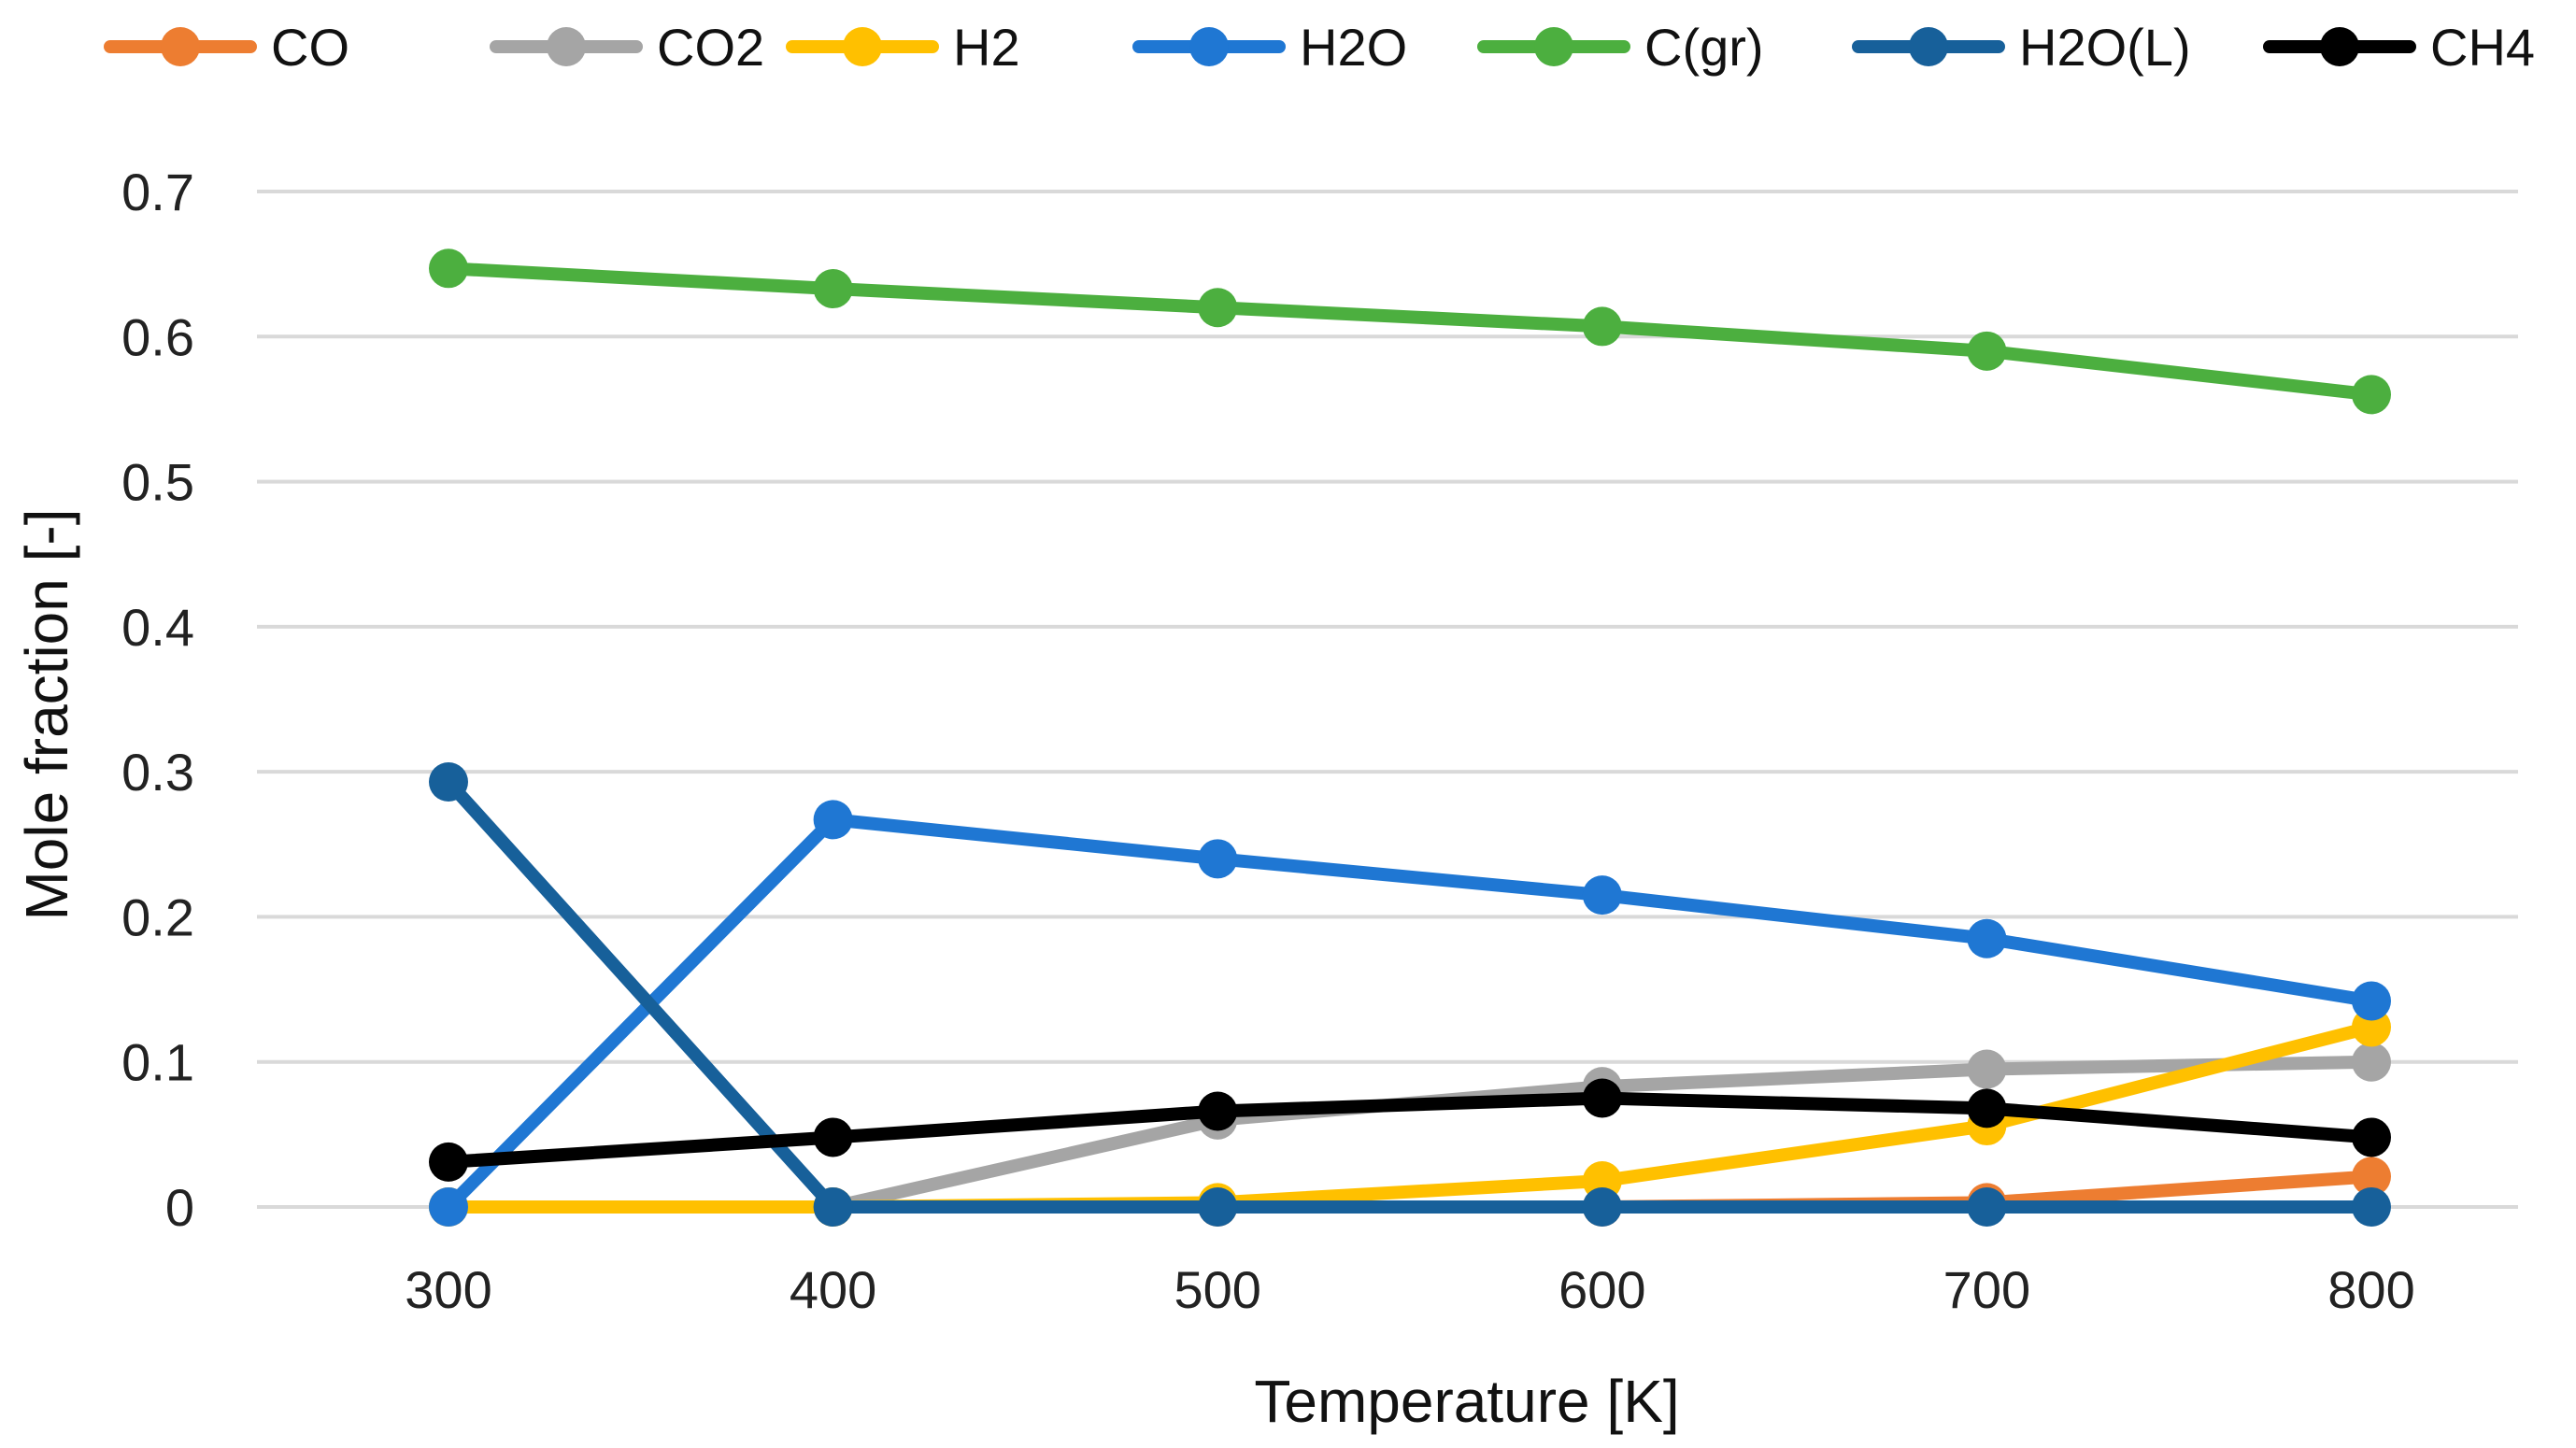  Describe the element at coordinates (157, 337) in the screenshot. I see `y-tick-label: 0.6` at that location.